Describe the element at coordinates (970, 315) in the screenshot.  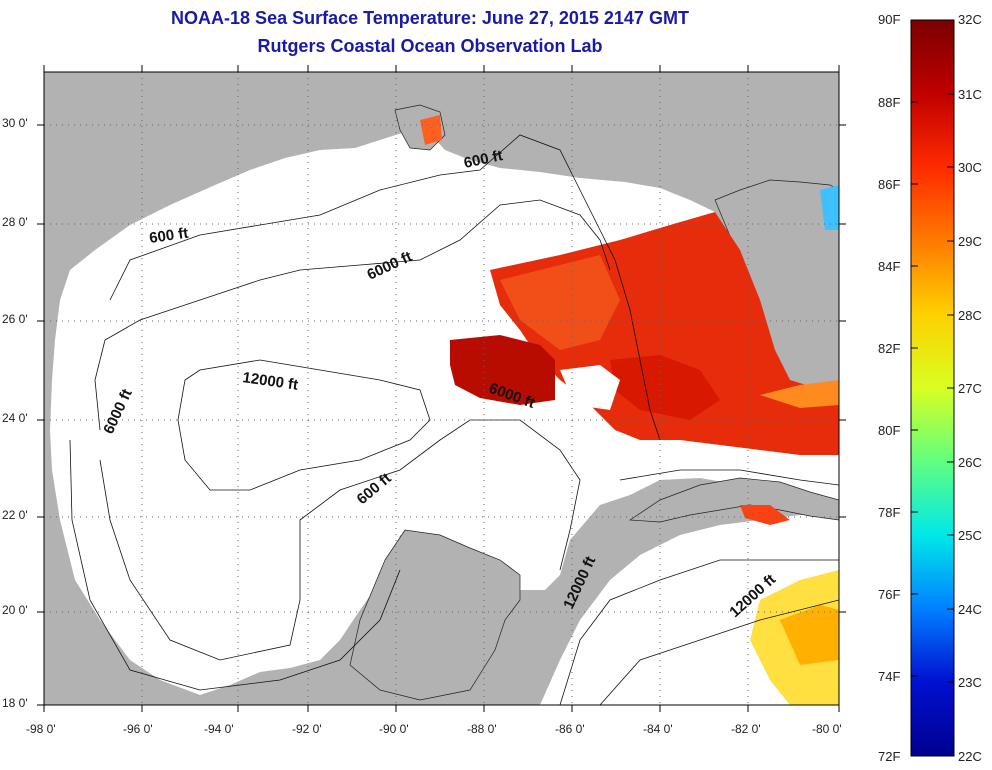
I see `colorbar-label-c: 28C` at that location.